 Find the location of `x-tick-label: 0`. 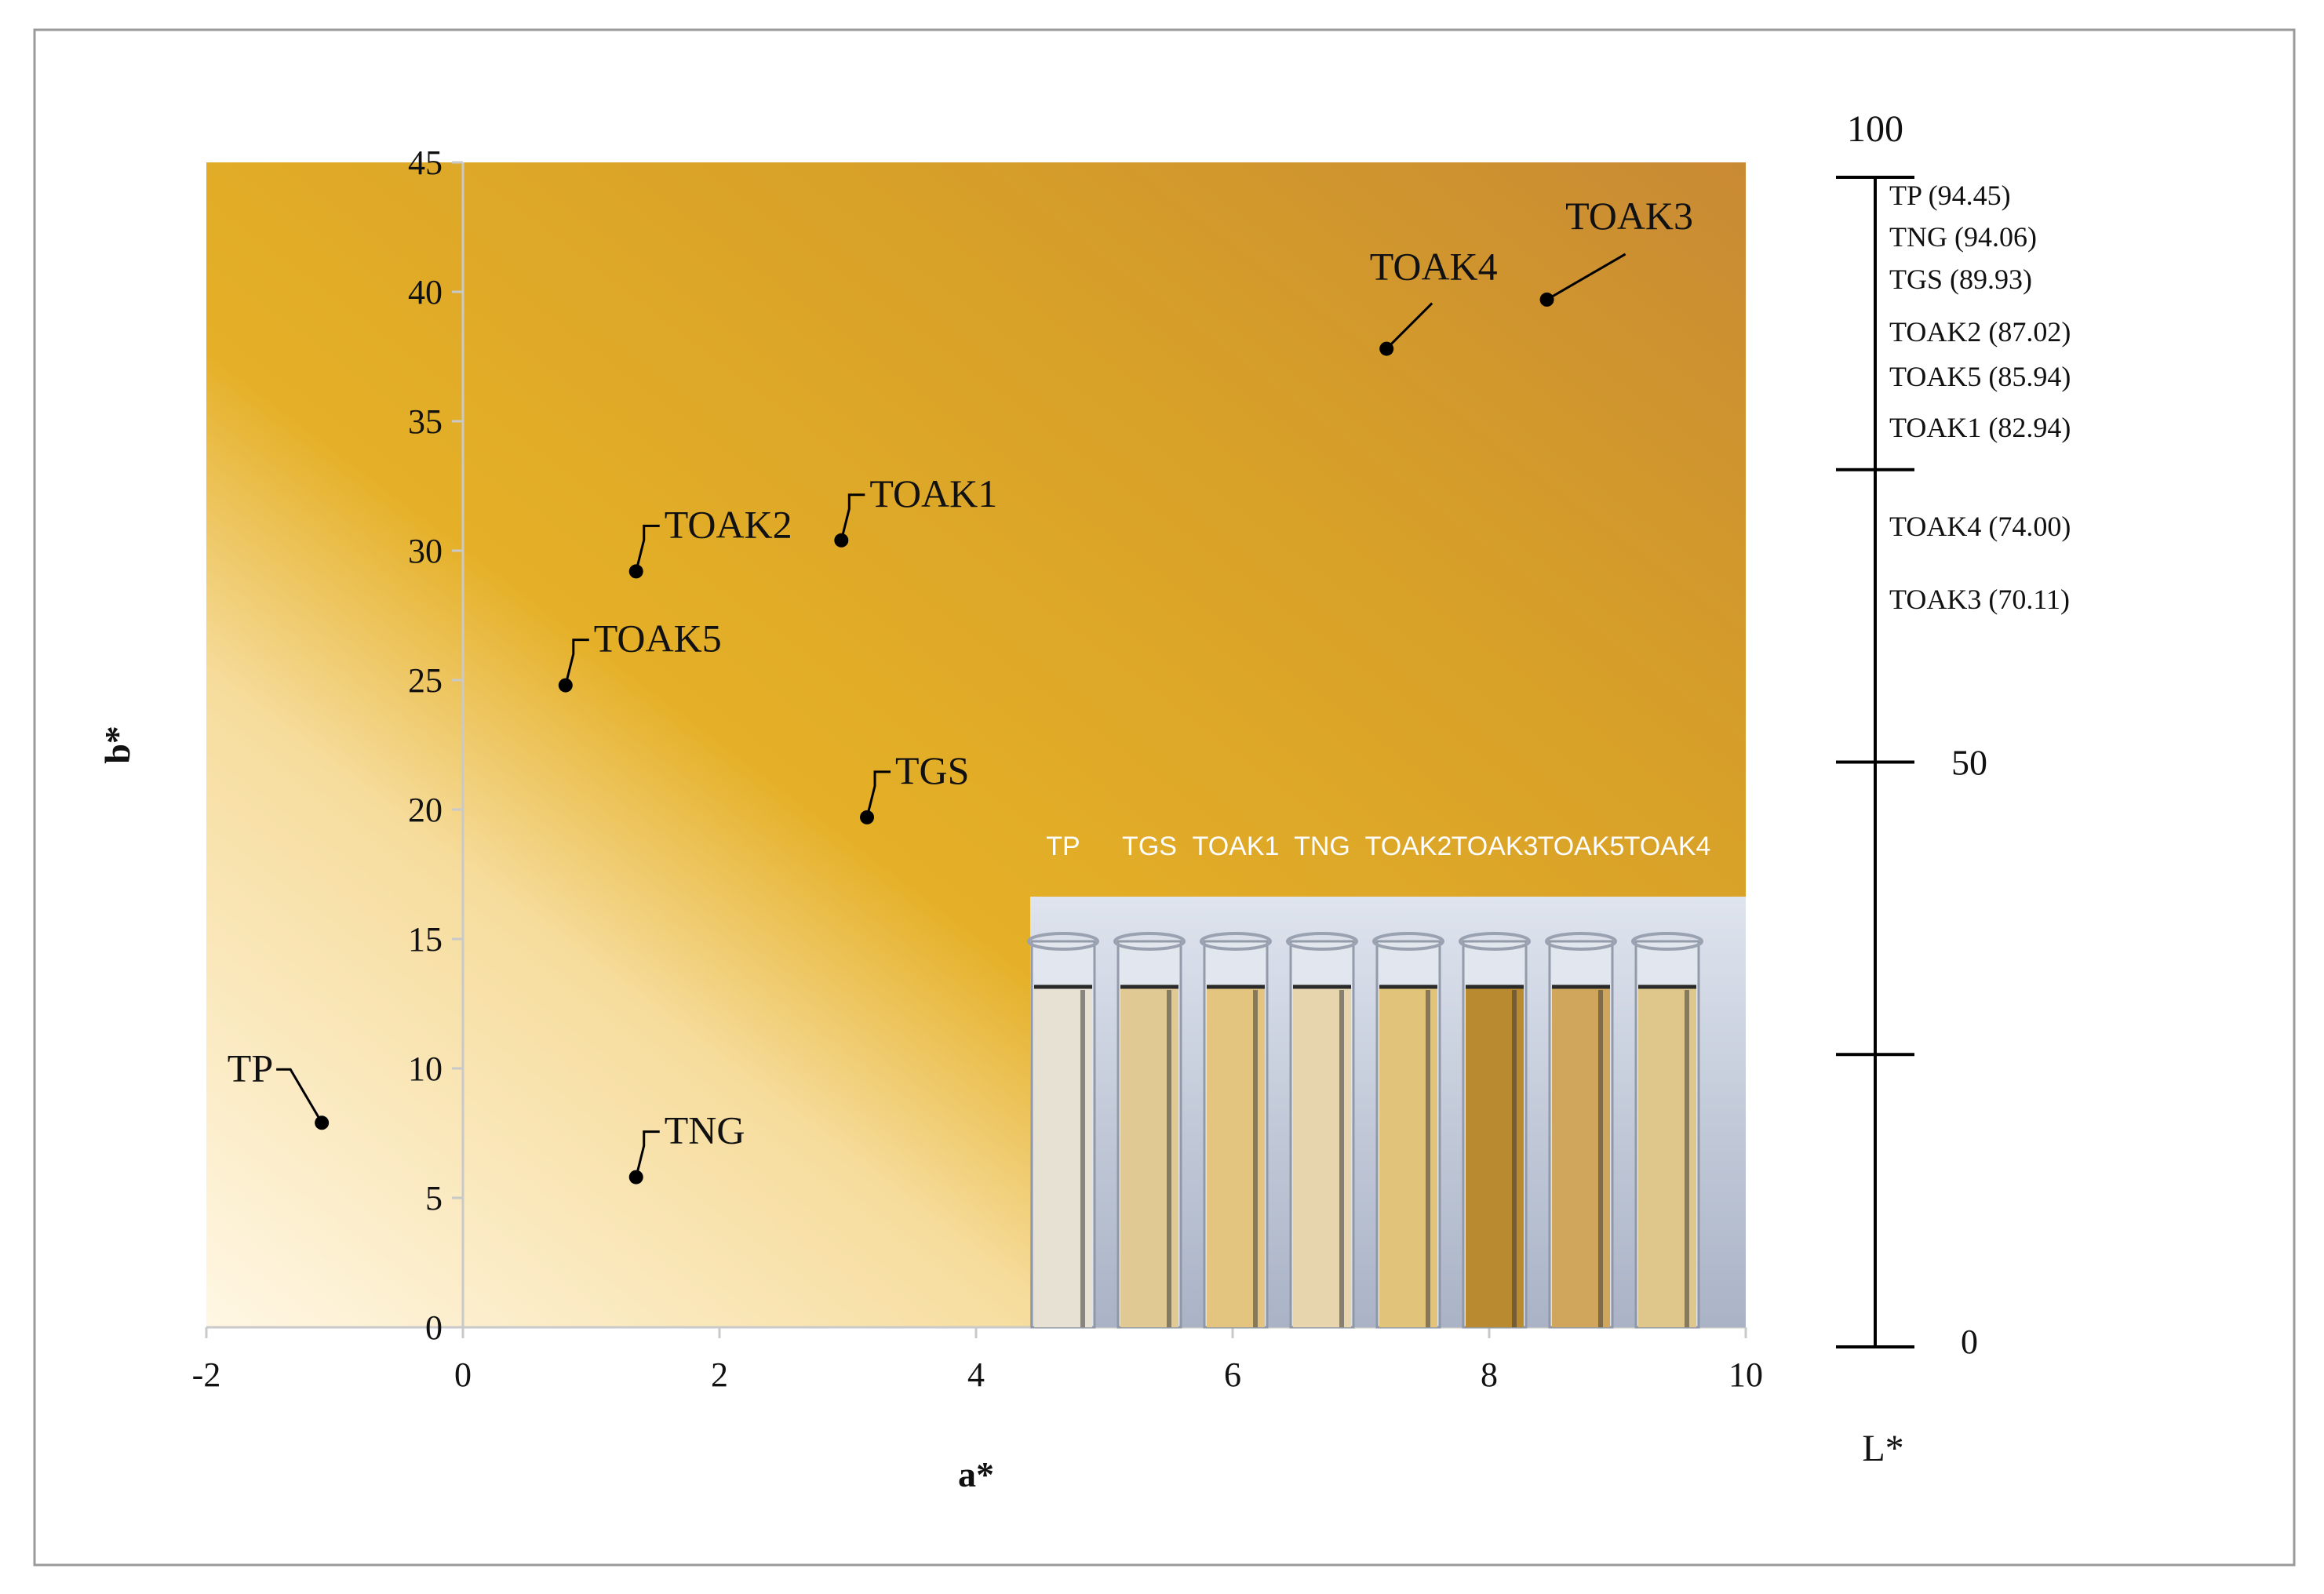

x-tick-label: 0 is located at coordinates (463, 1375).